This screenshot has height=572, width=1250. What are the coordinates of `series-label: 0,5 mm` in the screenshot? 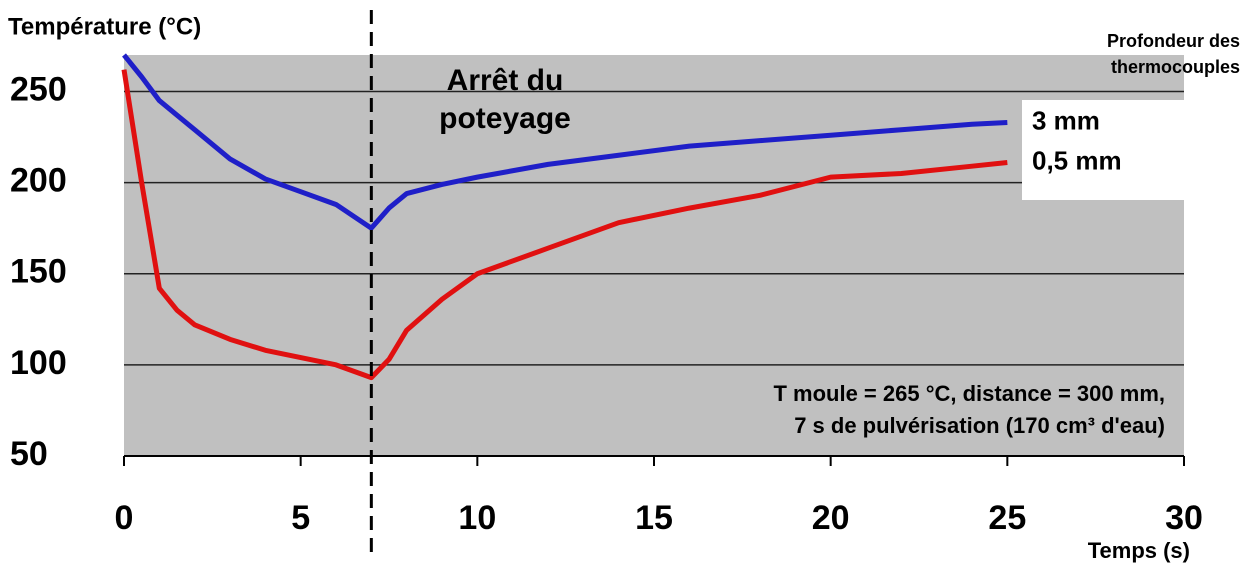 It's located at (1077, 160).